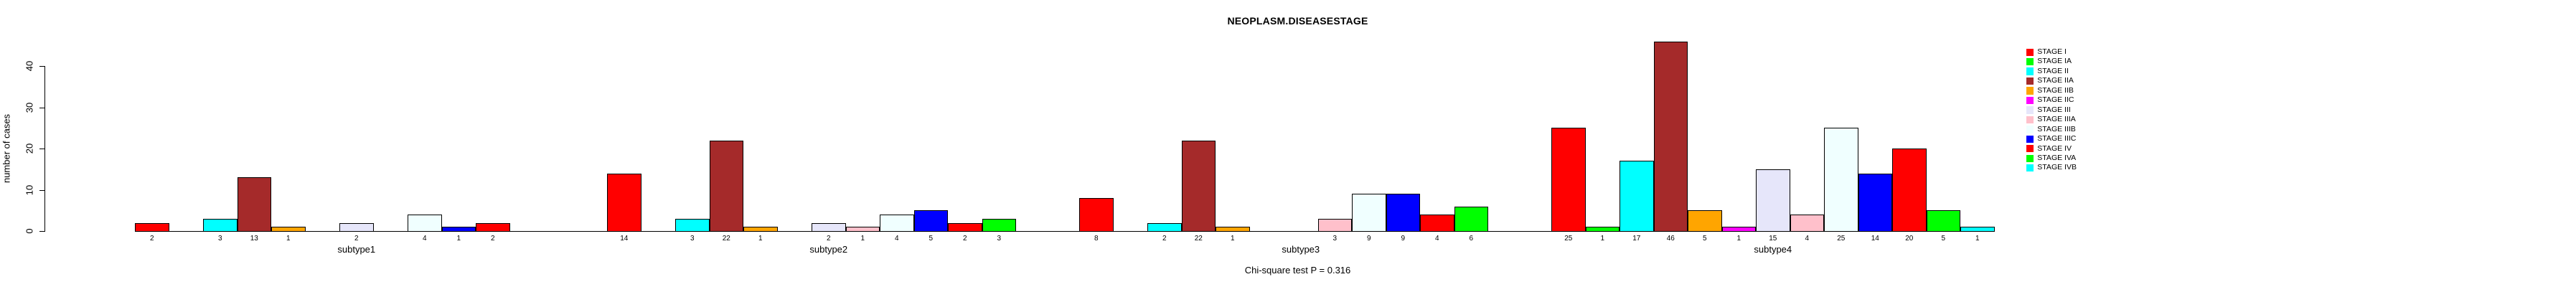 This screenshot has height=287, width=2576. Describe the element at coordinates (2054, 62) in the screenshot. I see `legend-label: STAGE IA` at that location.